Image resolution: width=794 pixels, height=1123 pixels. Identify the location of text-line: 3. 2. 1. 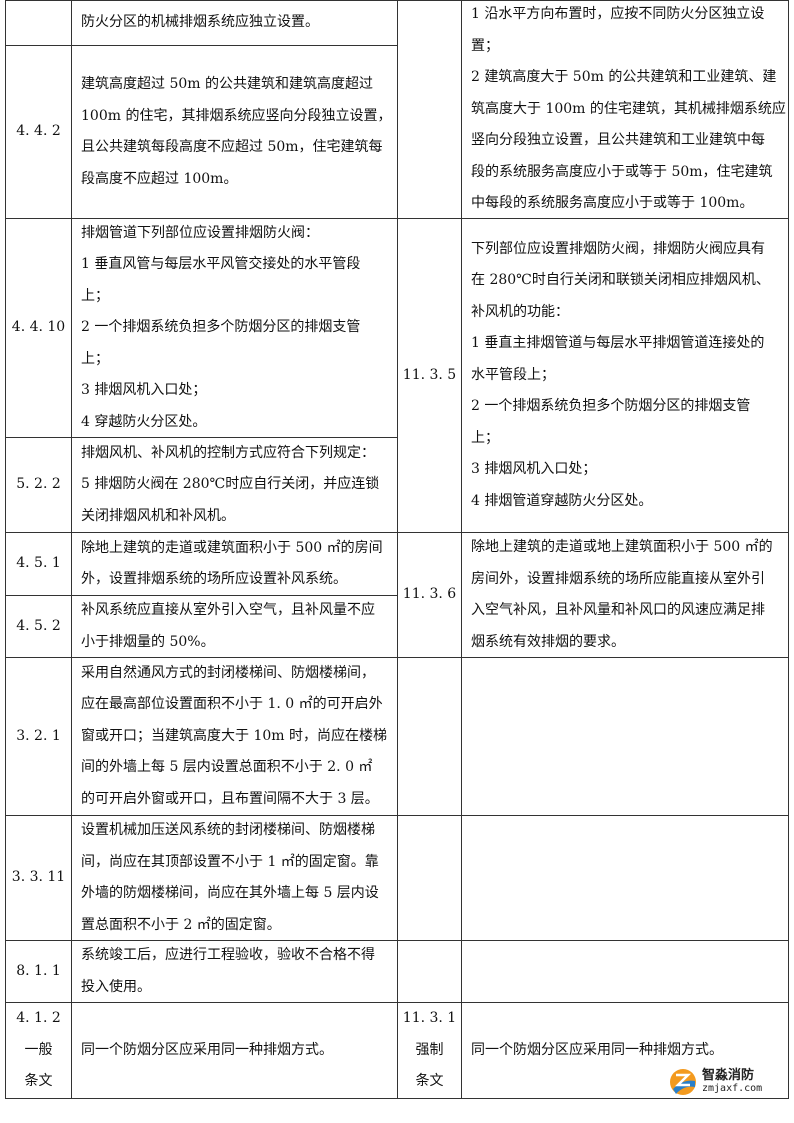
(38, 735).